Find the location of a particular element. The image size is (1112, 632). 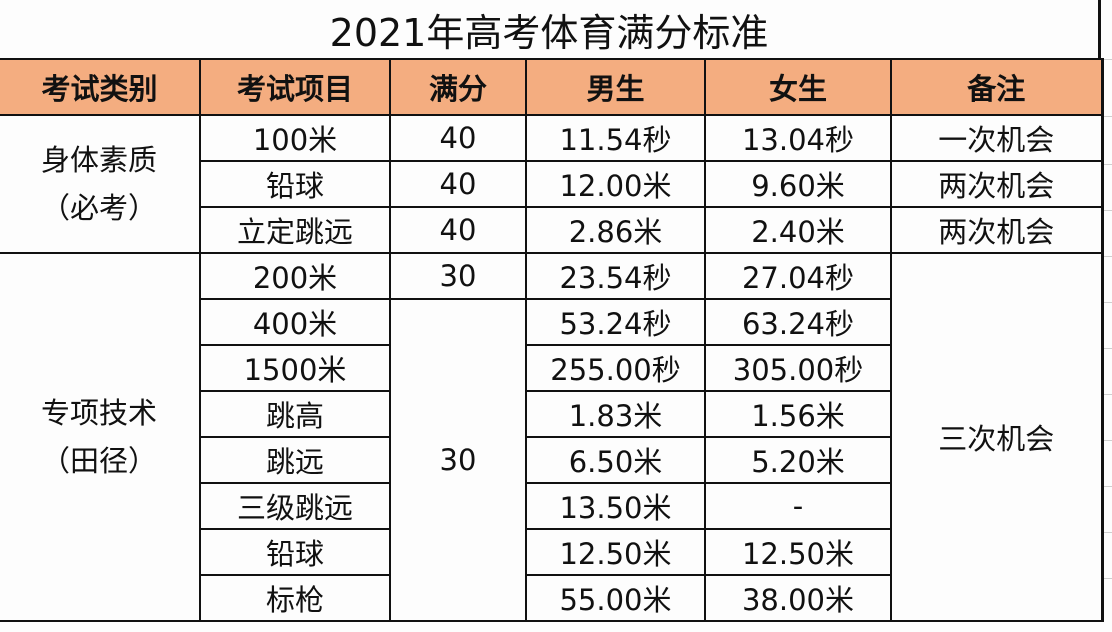

female-cell: 38.00米 is located at coordinates (798, 598).